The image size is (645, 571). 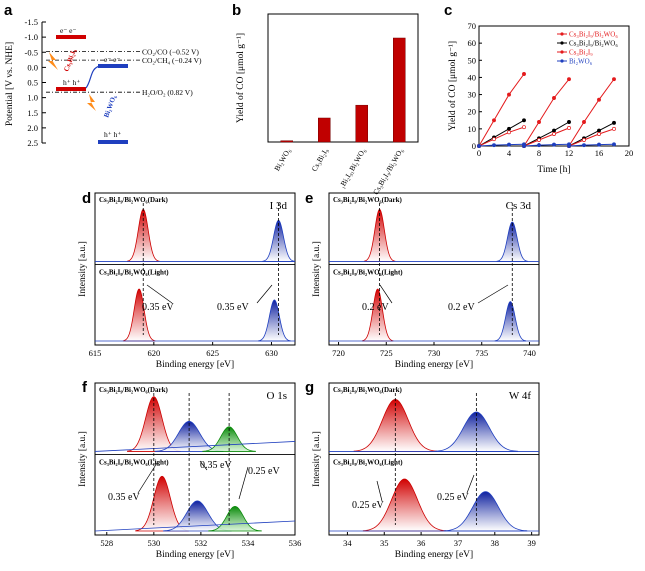 I want to click on cs3bi2i9-cb-bar, so click(x=71, y=37).